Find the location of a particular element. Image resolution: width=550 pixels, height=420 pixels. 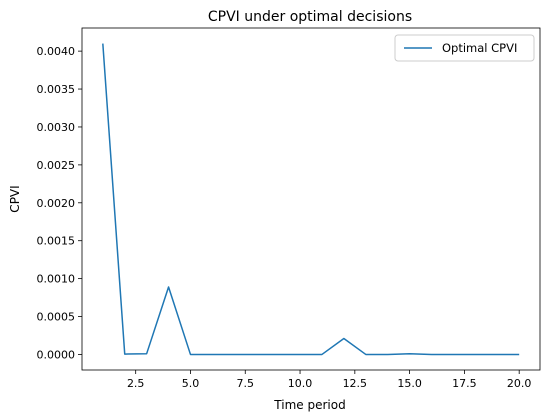

x-tick-label: 2.5 is located at coordinates (136, 383).